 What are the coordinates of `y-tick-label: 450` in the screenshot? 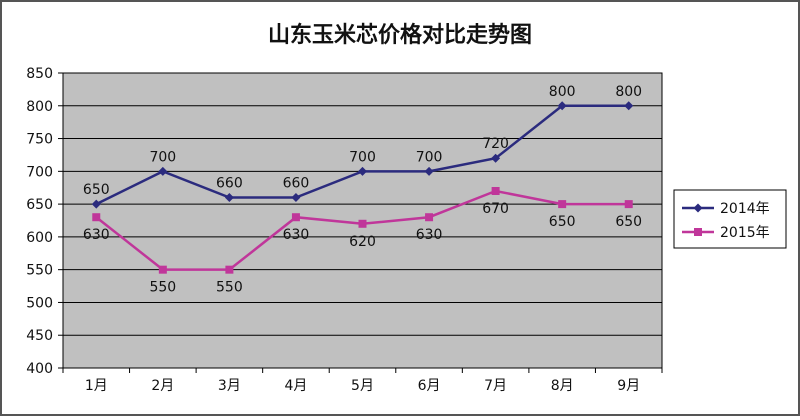 It's located at (39, 336).